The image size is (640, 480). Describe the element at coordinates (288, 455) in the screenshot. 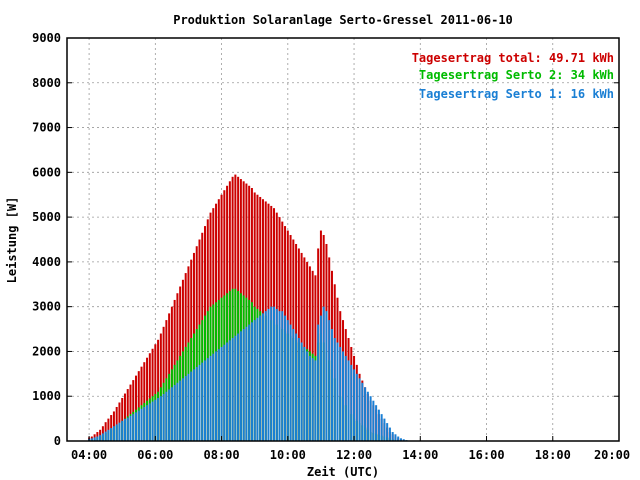

I see `x-tick-label: 10:00` at that location.